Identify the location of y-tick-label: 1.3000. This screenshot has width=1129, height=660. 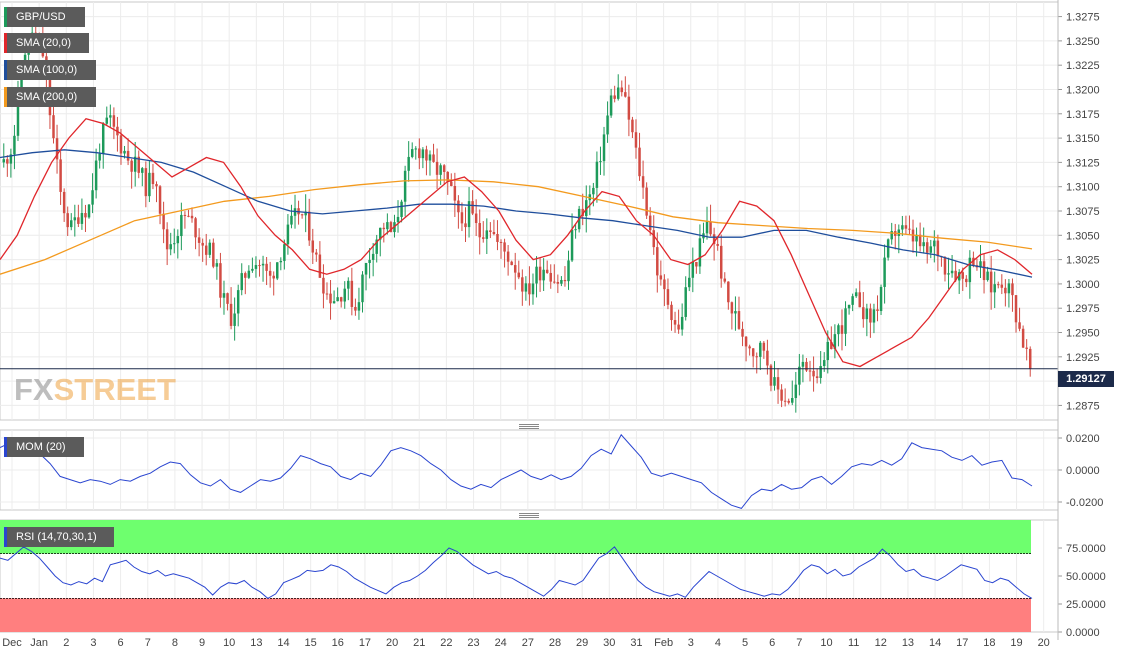
(1083, 285).